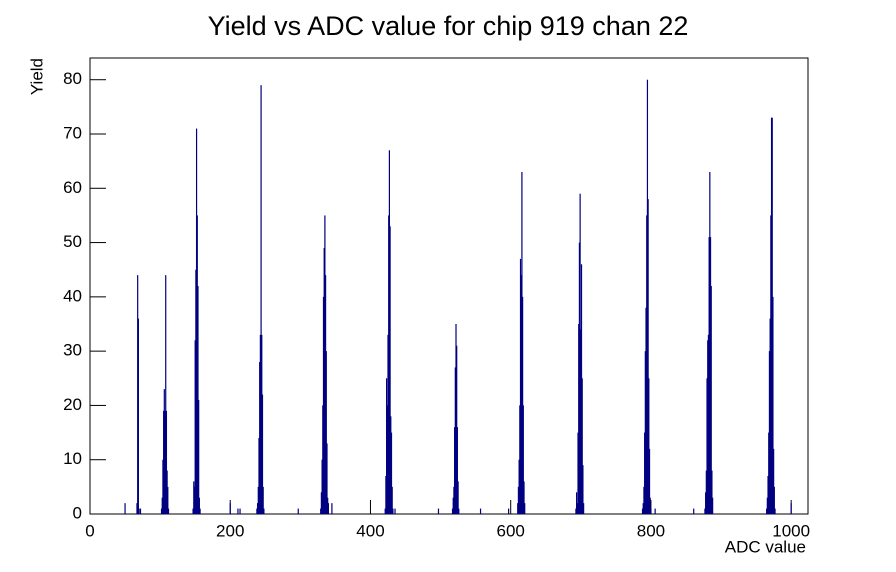 Image resolution: width=896 pixels, height=572 pixels. What do you see at coordinates (89, 530) in the screenshot?
I see `x-tick-label: 0` at bounding box center [89, 530].